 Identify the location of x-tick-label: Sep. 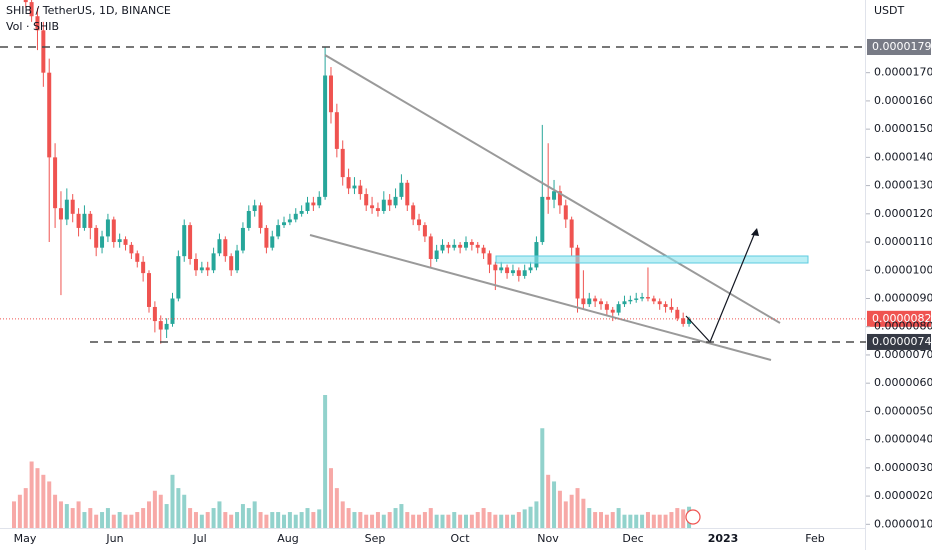
(375, 538).